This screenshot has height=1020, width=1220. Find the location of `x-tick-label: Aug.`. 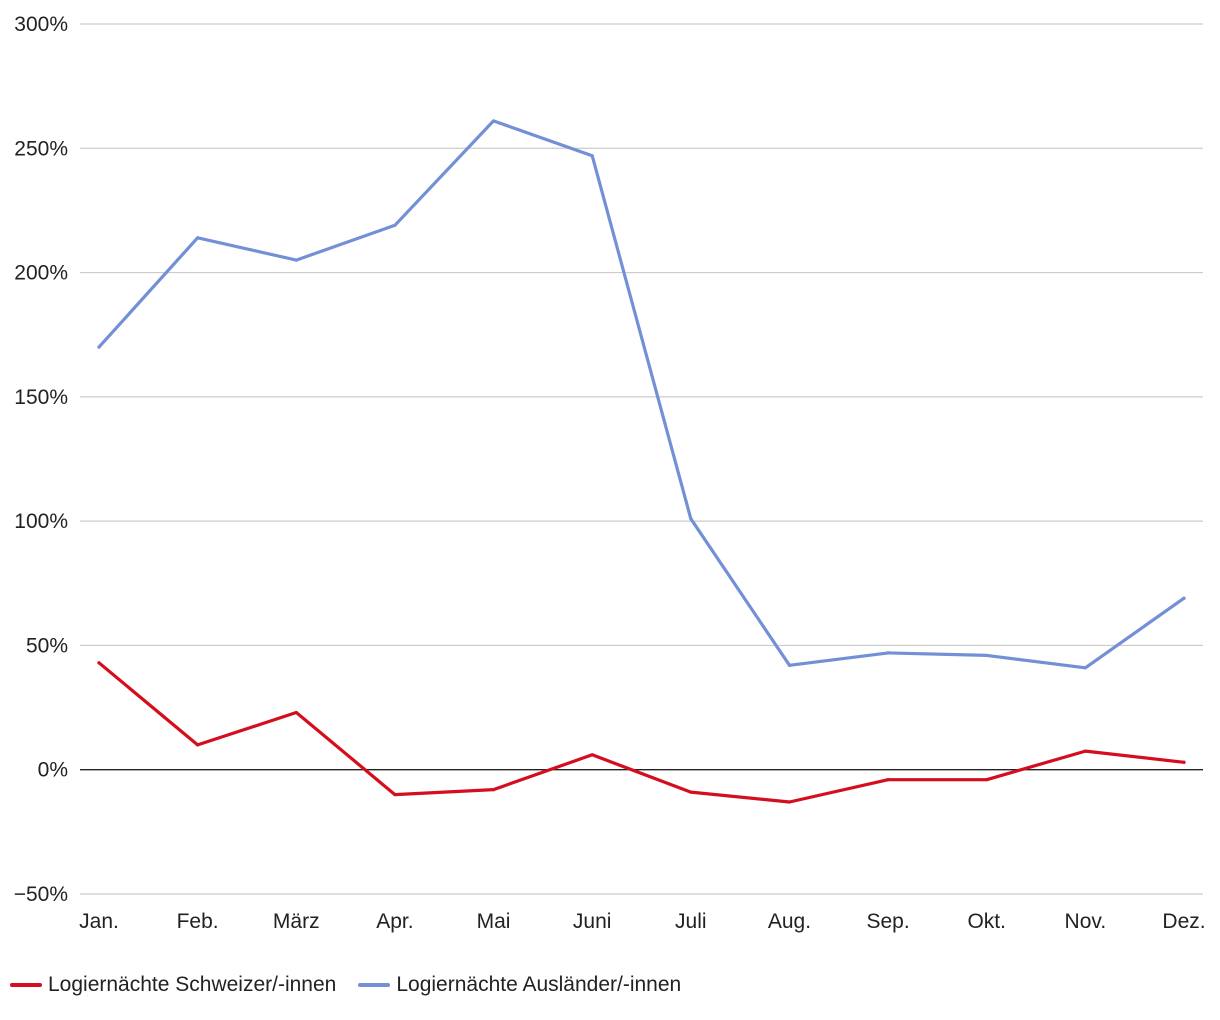

x-tick-label: Aug. is located at coordinates (789, 921).